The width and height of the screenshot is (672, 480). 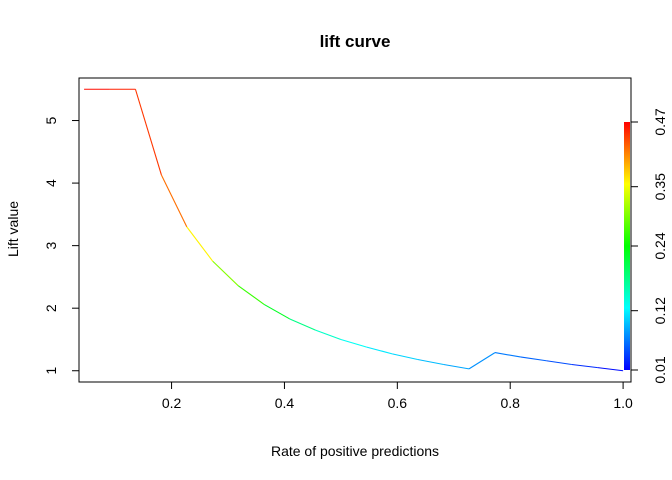 I want to click on colorbar-tick-label: 0.01, so click(x=660, y=369).